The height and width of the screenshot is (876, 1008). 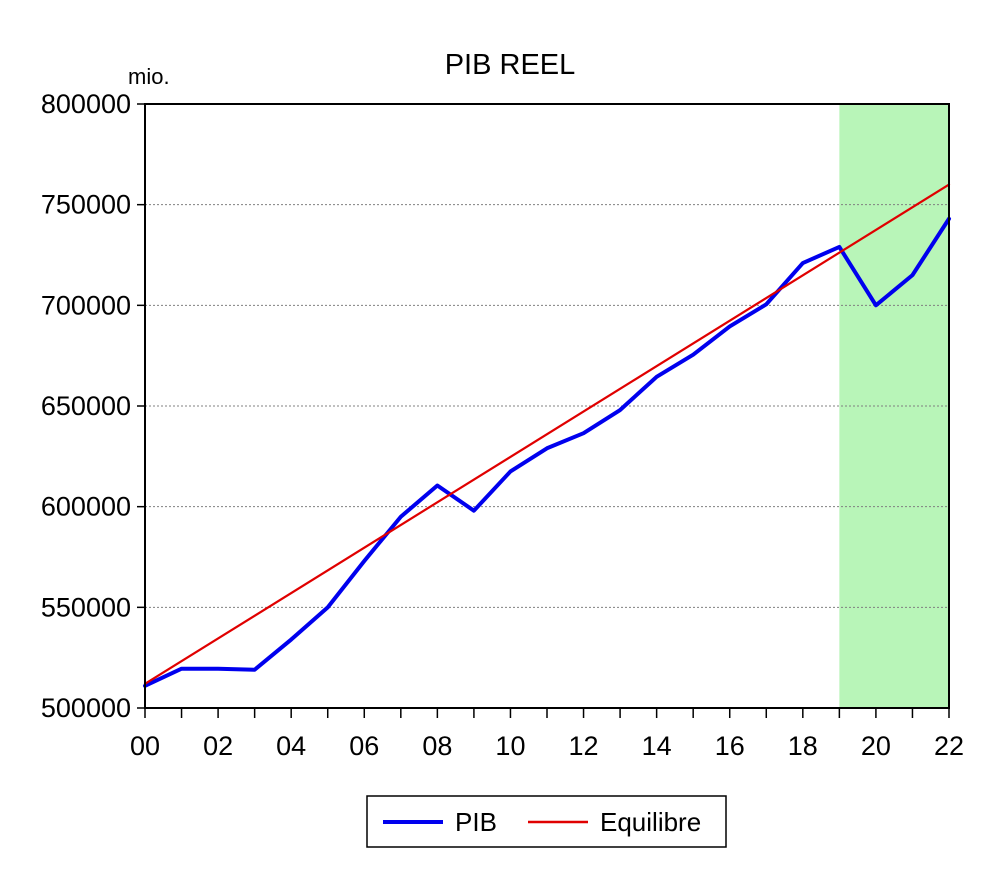 What do you see at coordinates (730, 746) in the screenshot?
I see `x-tick-label: 16` at bounding box center [730, 746].